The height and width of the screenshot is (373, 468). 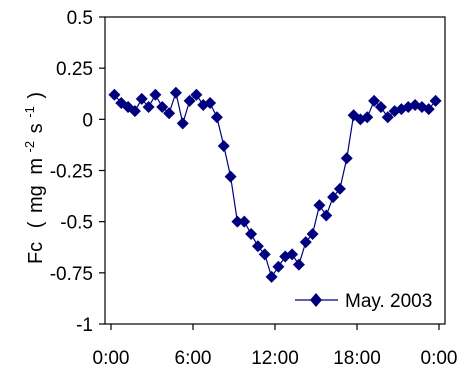 What do you see at coordinates (74, 69) in the screenshot?
I see `y-tick-label: 0.25` at bounding box center [74, 69].